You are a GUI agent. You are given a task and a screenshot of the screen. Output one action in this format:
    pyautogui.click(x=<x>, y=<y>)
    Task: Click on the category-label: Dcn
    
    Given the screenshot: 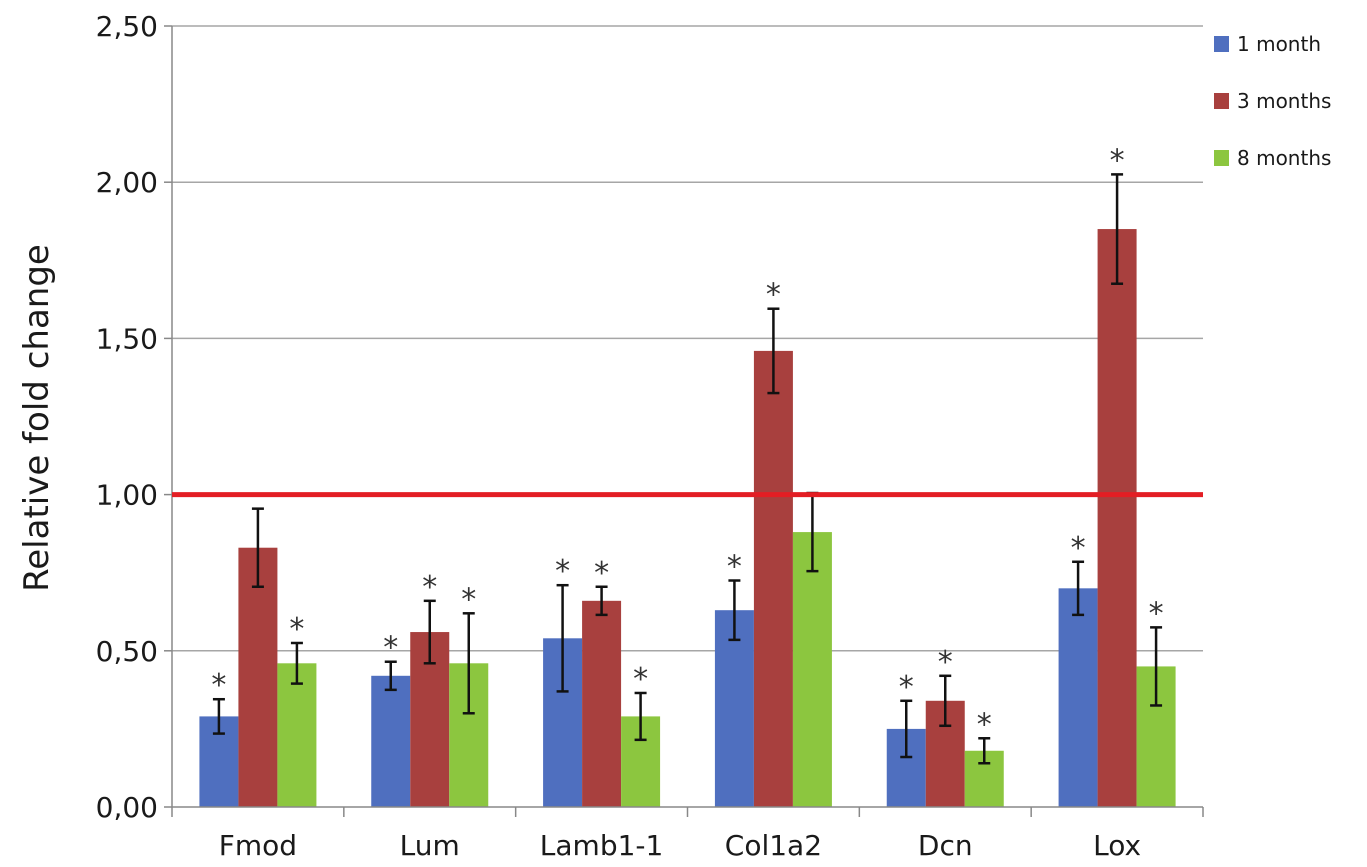 What is the action you would take?
    pyautogui.click(x=945, y=845)
    